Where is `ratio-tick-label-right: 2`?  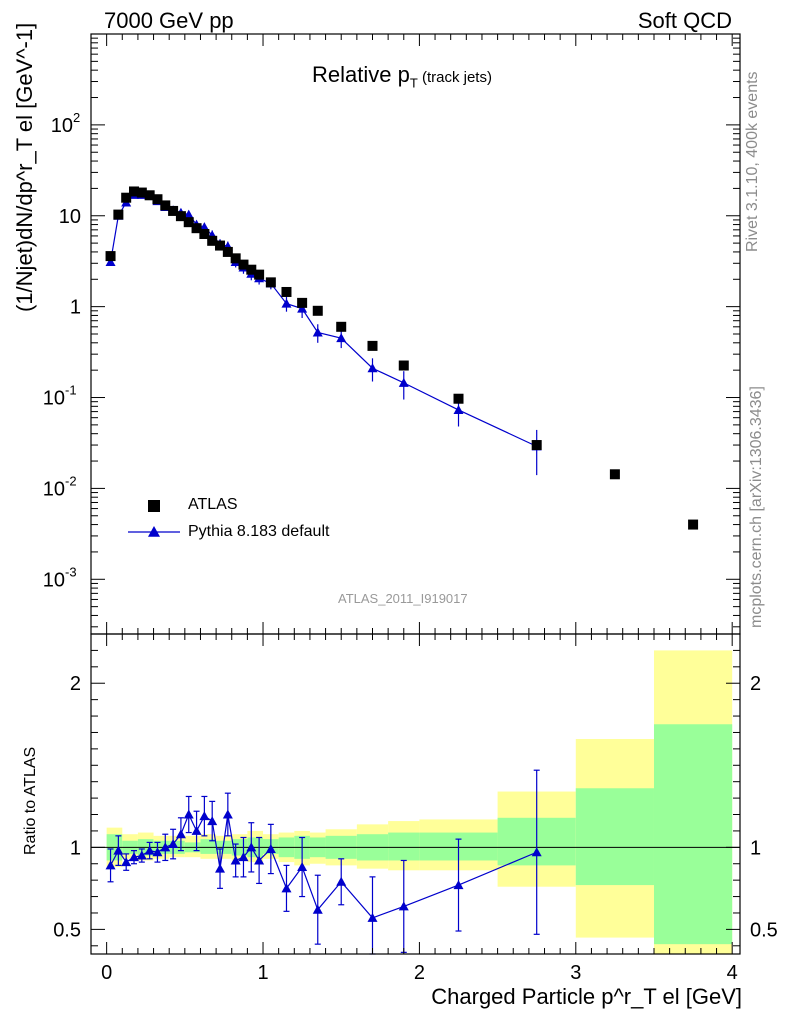 ratio-tick-label-right: 2 is located at coordinates (755, 684).